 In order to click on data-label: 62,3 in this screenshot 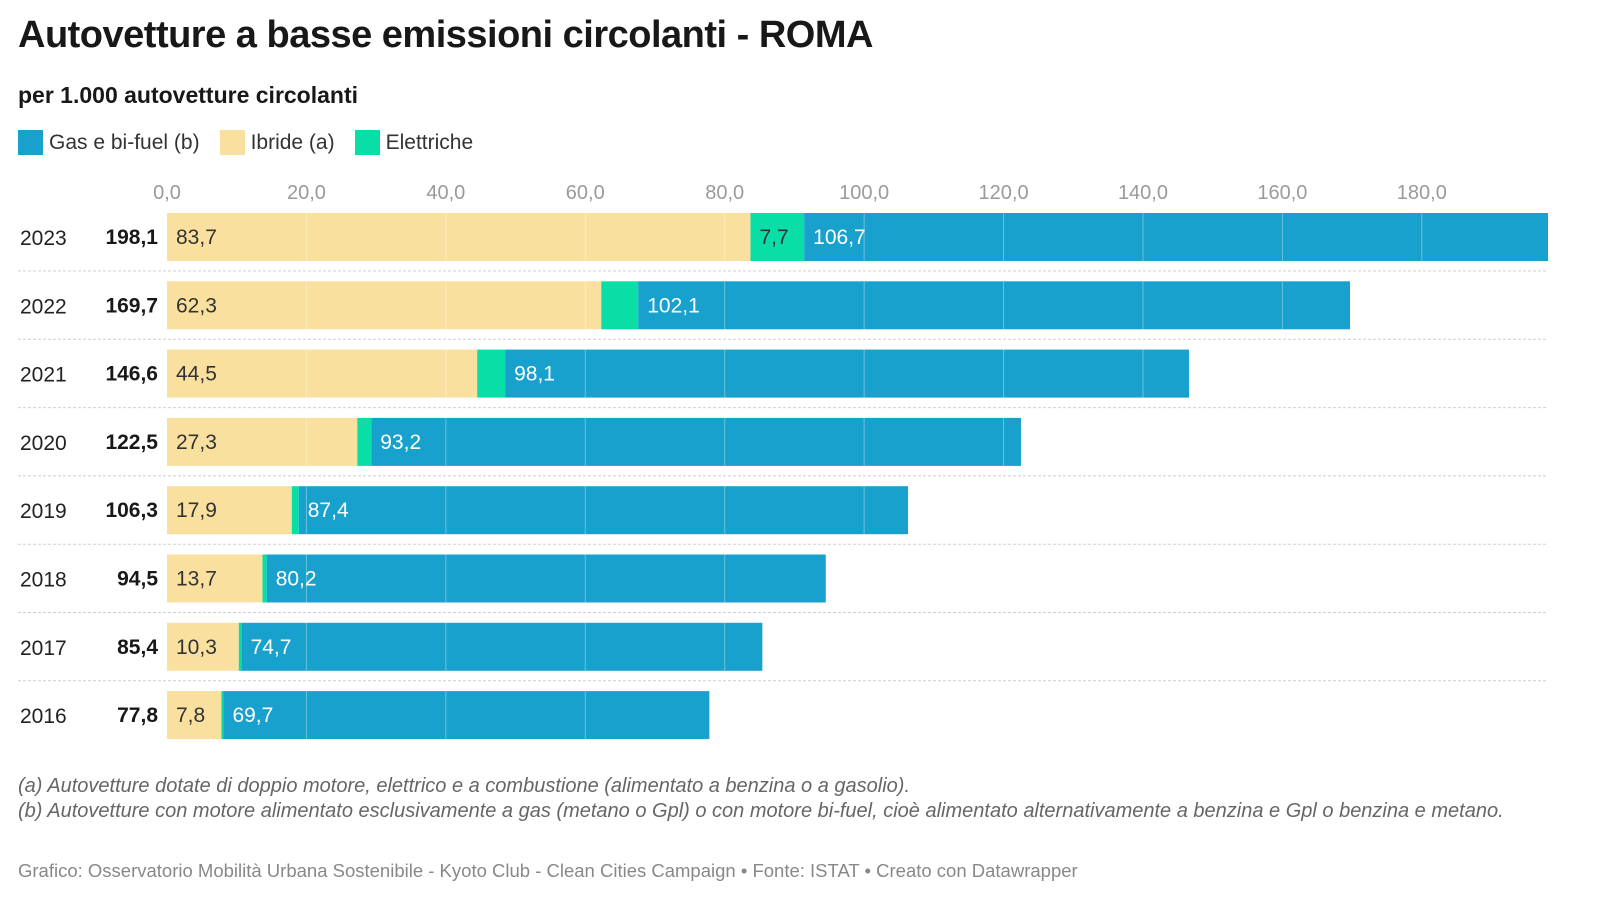, I will do `click(196, 305)`.